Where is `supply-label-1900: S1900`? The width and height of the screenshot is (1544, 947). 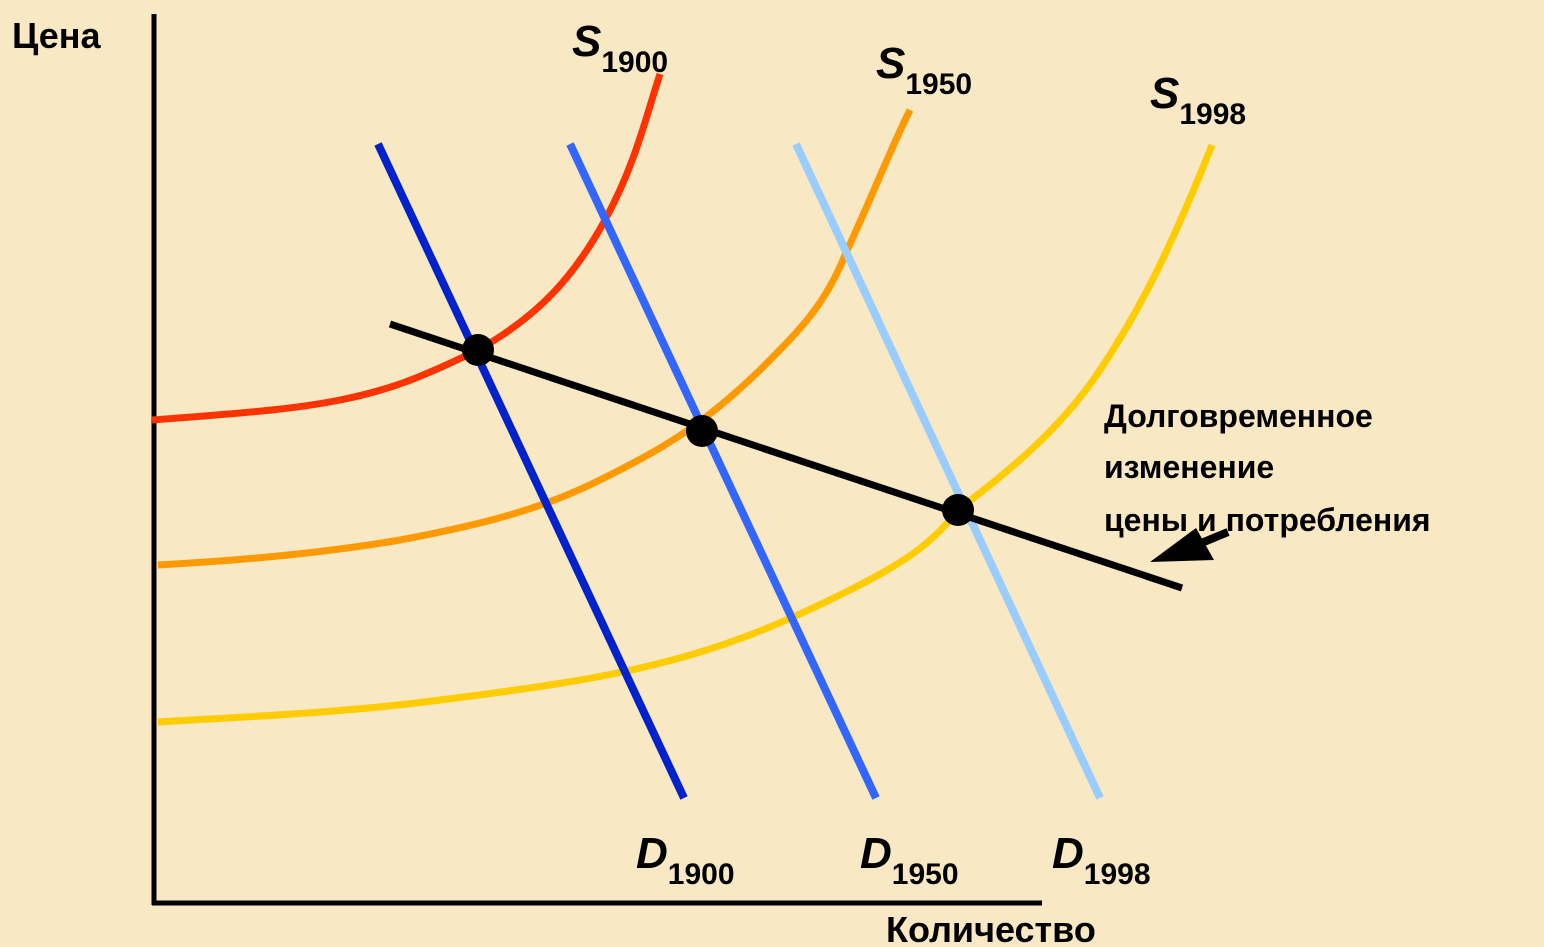
supply-label-1900: S1900 is located at coordinates (620, 48).